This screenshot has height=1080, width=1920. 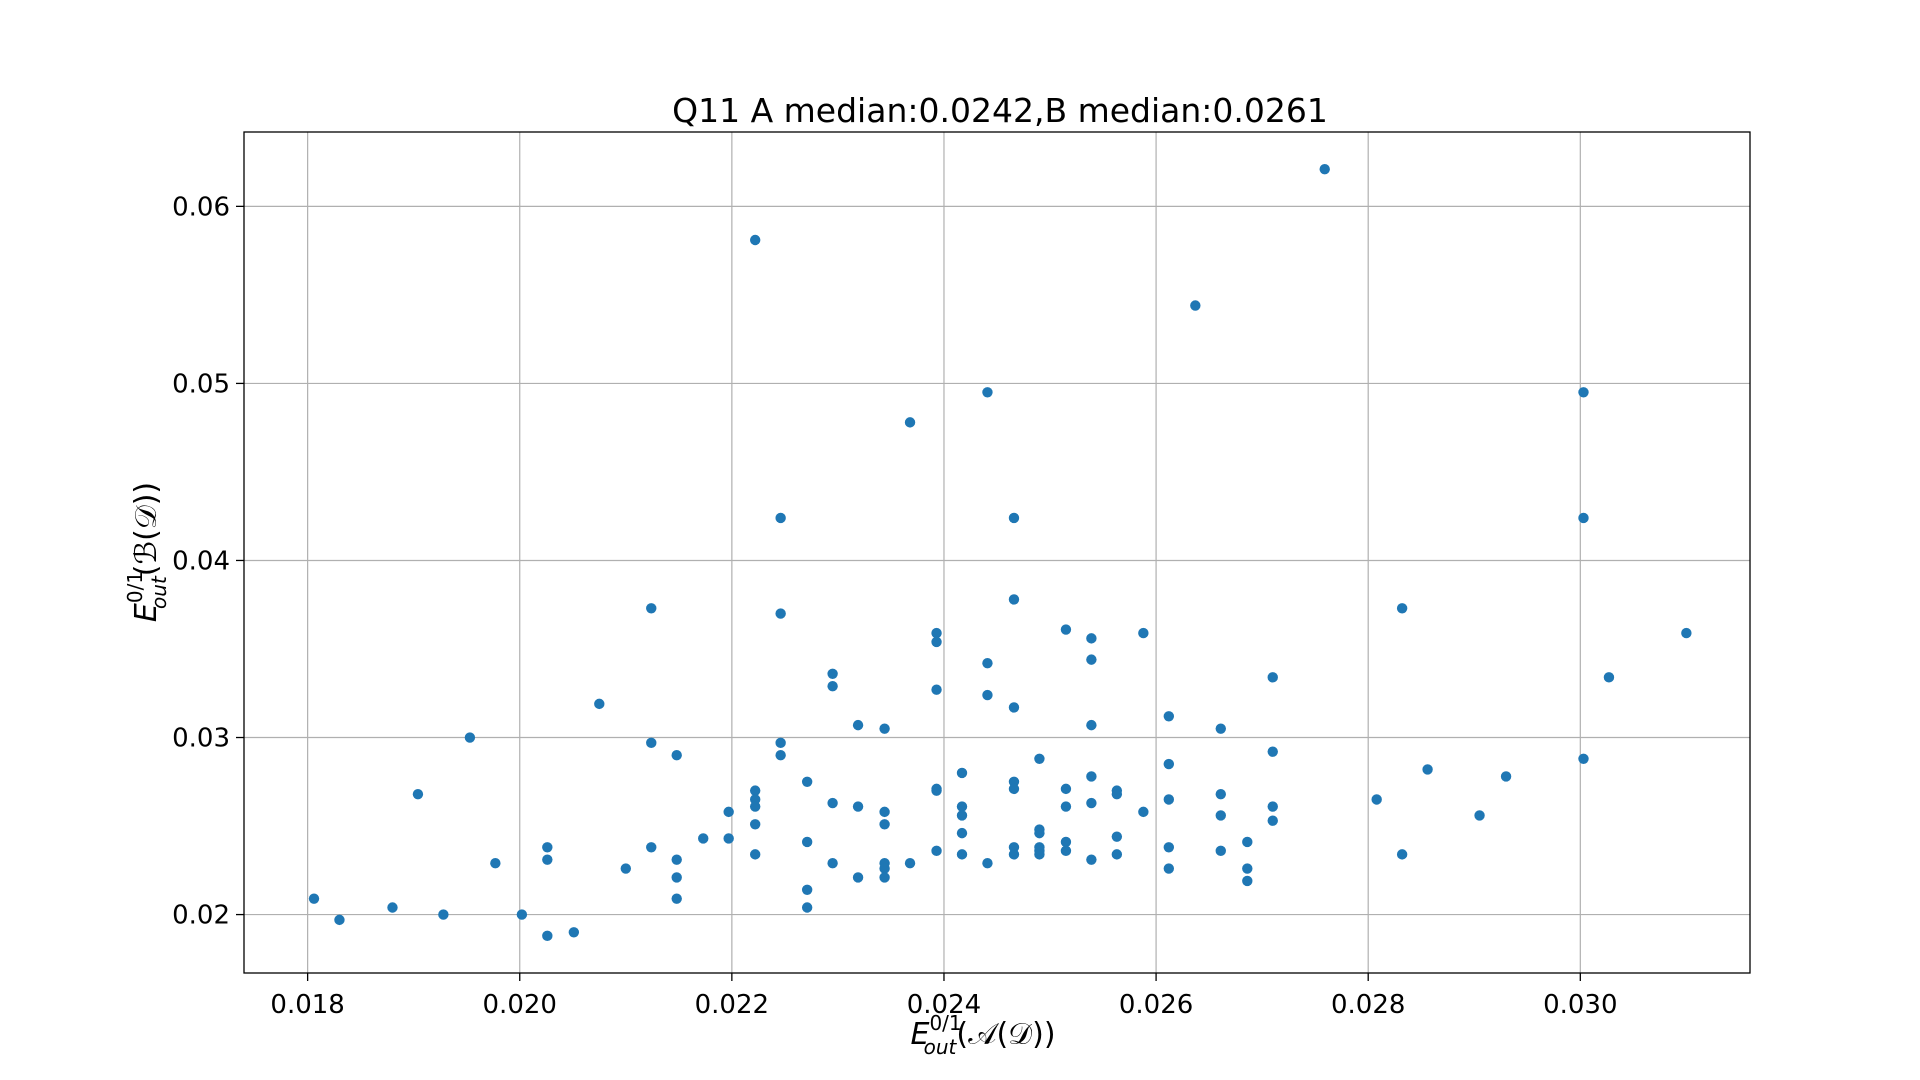 What do you see at coordinates (159, 592) in the screenshot?
I see `y-axis-label-subscript: out` at bounding box center [159, 592].